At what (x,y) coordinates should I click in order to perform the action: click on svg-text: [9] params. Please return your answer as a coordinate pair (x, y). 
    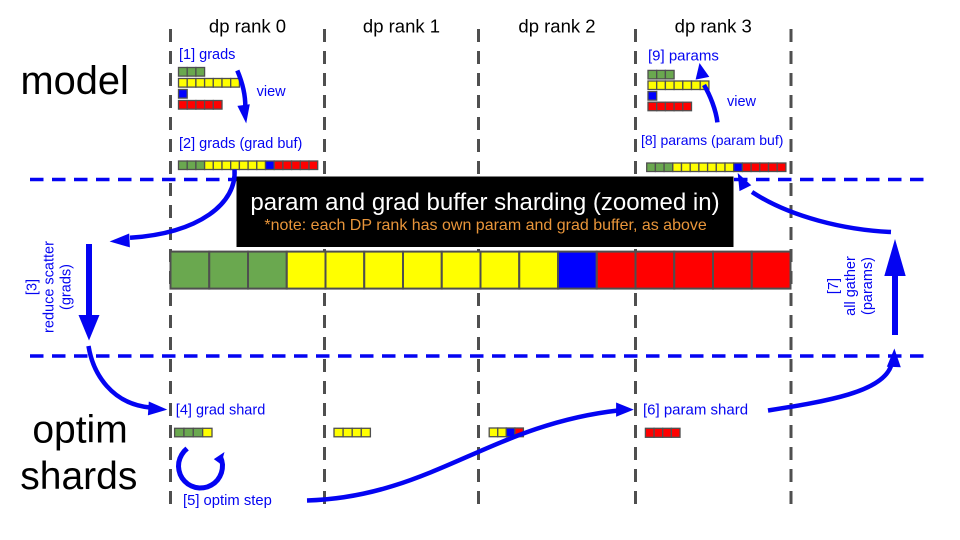
    Looking at the image, I should click on (683, 56).